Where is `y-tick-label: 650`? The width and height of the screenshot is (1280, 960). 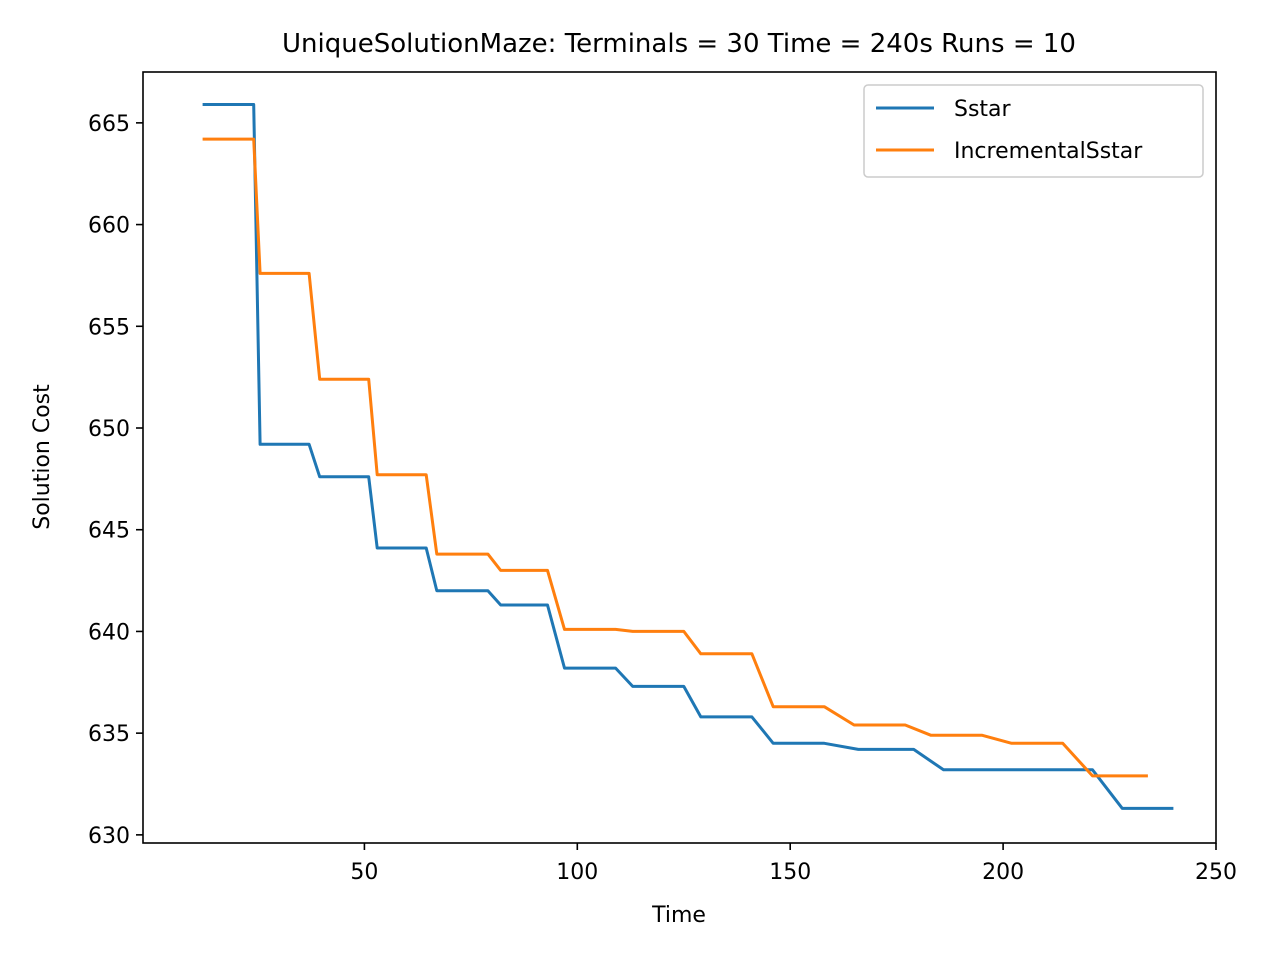
y-tick-label: 650 is located at coordinates (109, 429).